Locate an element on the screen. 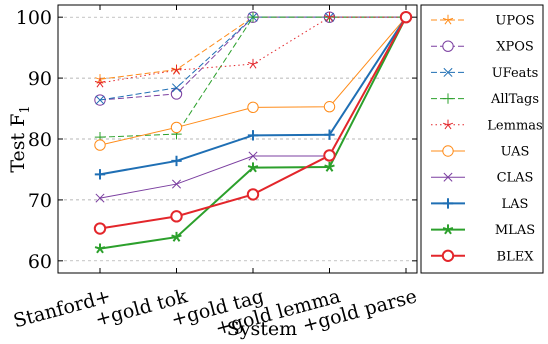  legend-label: LAS is located at coordinates (515, 204).